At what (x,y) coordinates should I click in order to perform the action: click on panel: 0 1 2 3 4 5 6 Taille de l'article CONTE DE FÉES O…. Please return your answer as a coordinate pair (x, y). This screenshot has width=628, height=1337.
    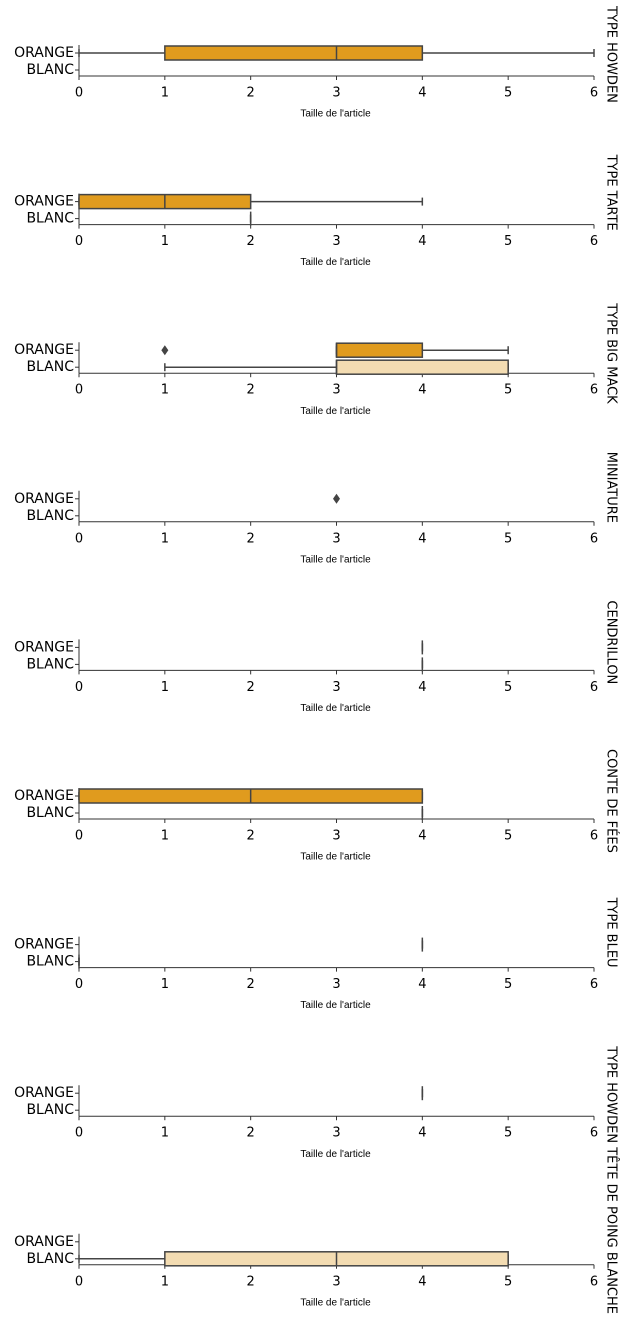
    Looking at the image, I should click on (316, 806).